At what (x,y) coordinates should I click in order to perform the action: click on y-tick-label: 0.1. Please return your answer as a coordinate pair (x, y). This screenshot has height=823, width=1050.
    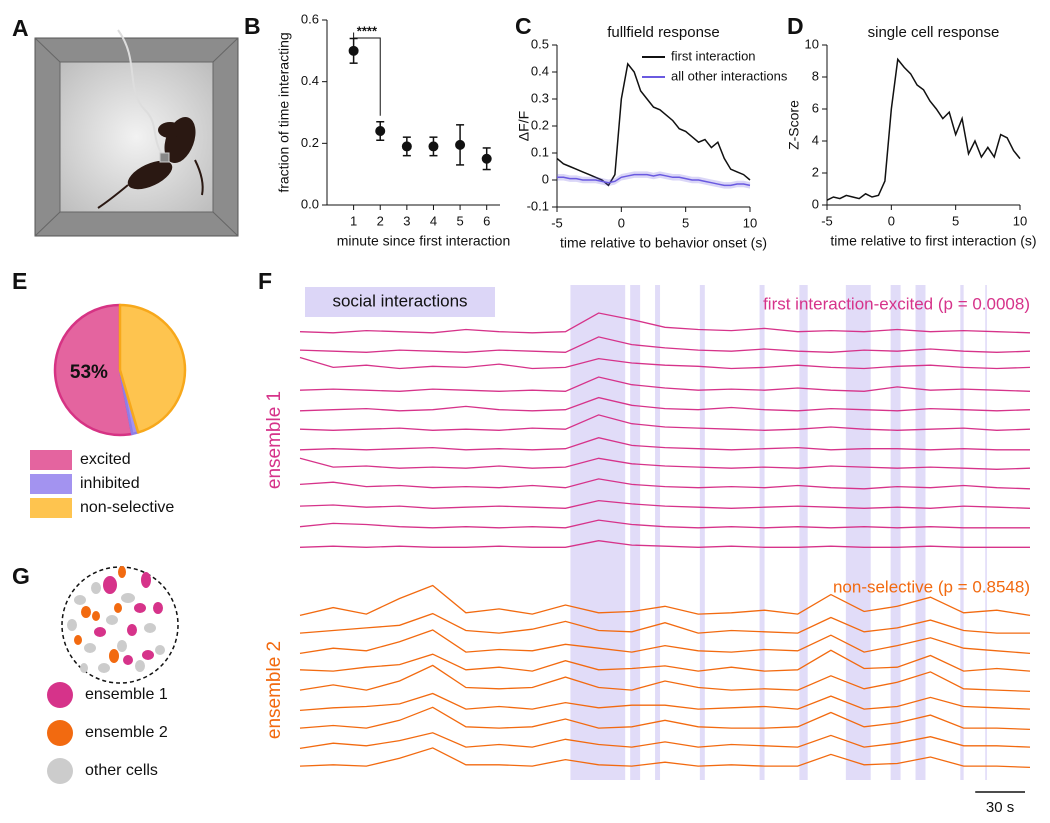
    Looking at the image, I should click on (540, 151).